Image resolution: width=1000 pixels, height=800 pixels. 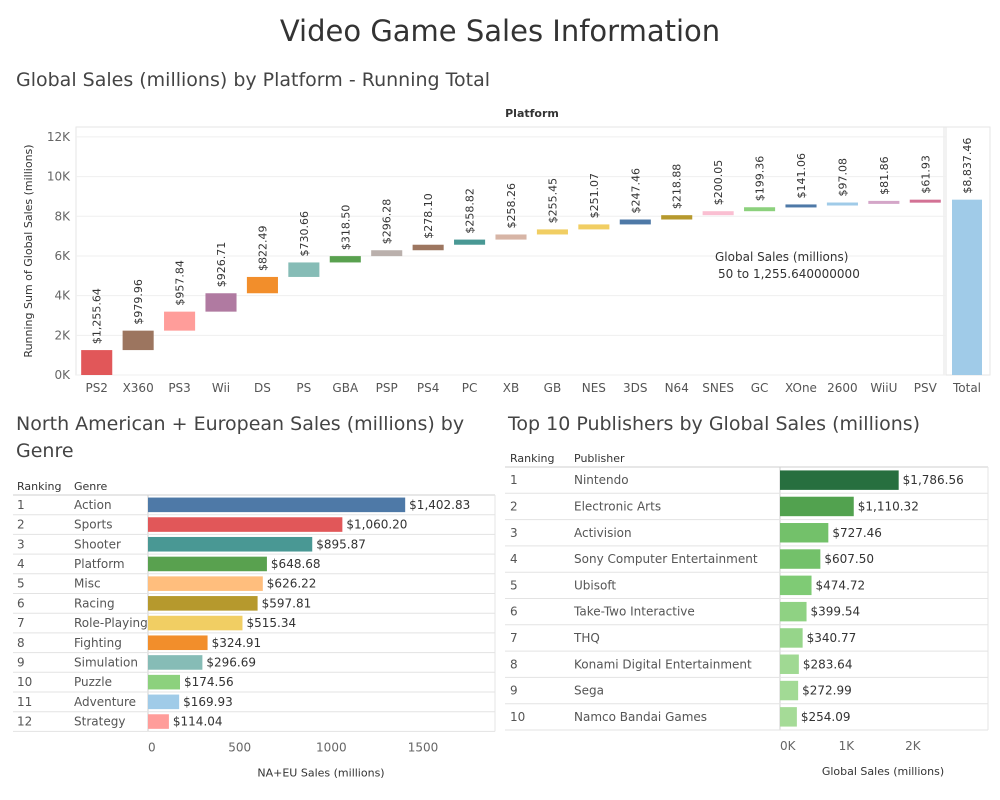 What do you see at coordinates (320, 772) in the screenshot?
I see `x-axis-label: NA+EU Sales (millions)` at bounding box center [320, 772].